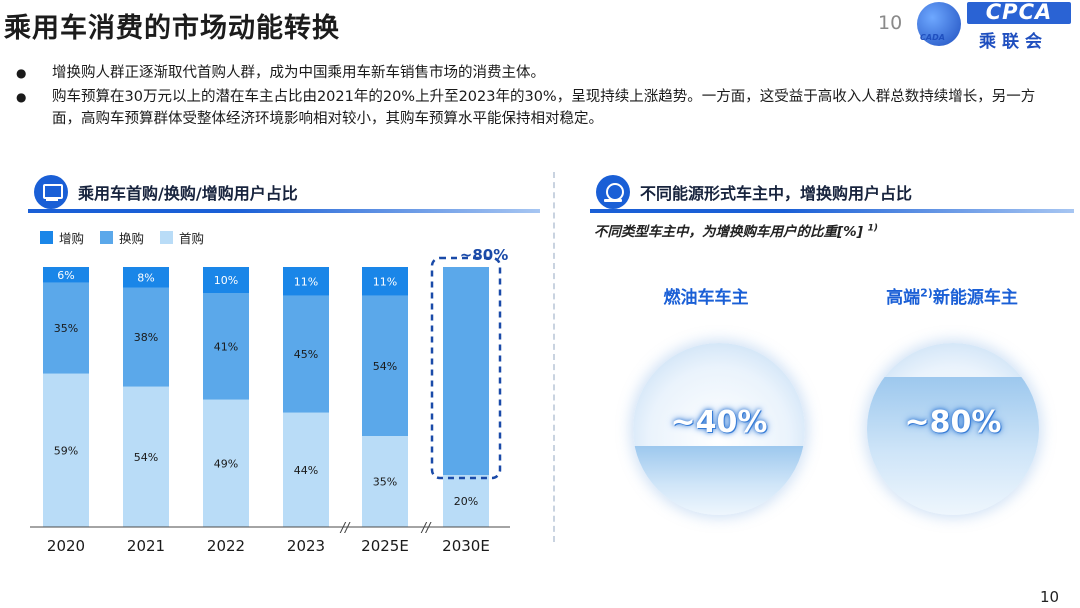 This screenshot has width=1080, height=608. I want to click on legend-item-huangou: 换购, so click(122, 237).